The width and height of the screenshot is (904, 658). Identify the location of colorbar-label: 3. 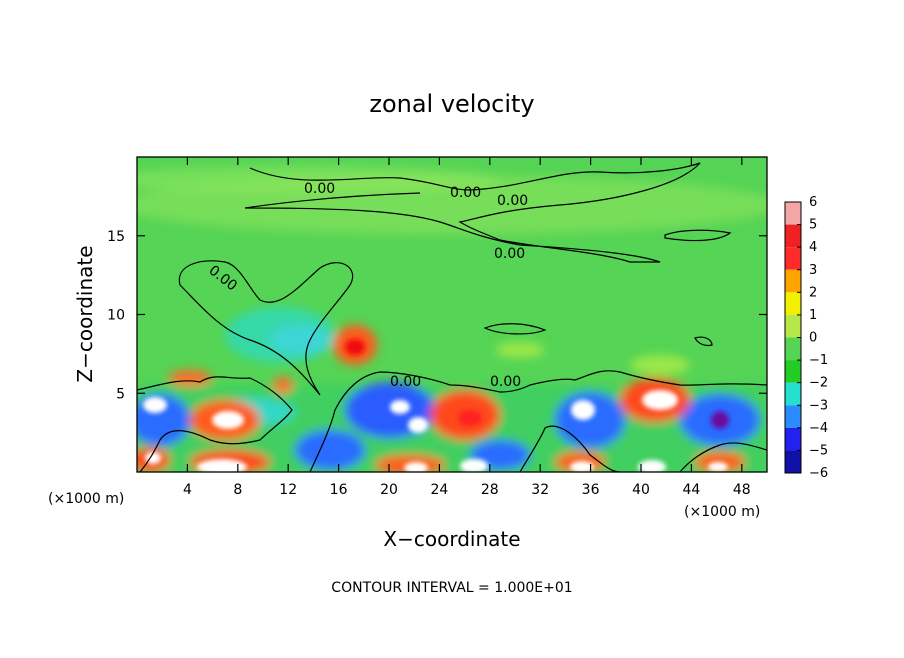
(813, 270).